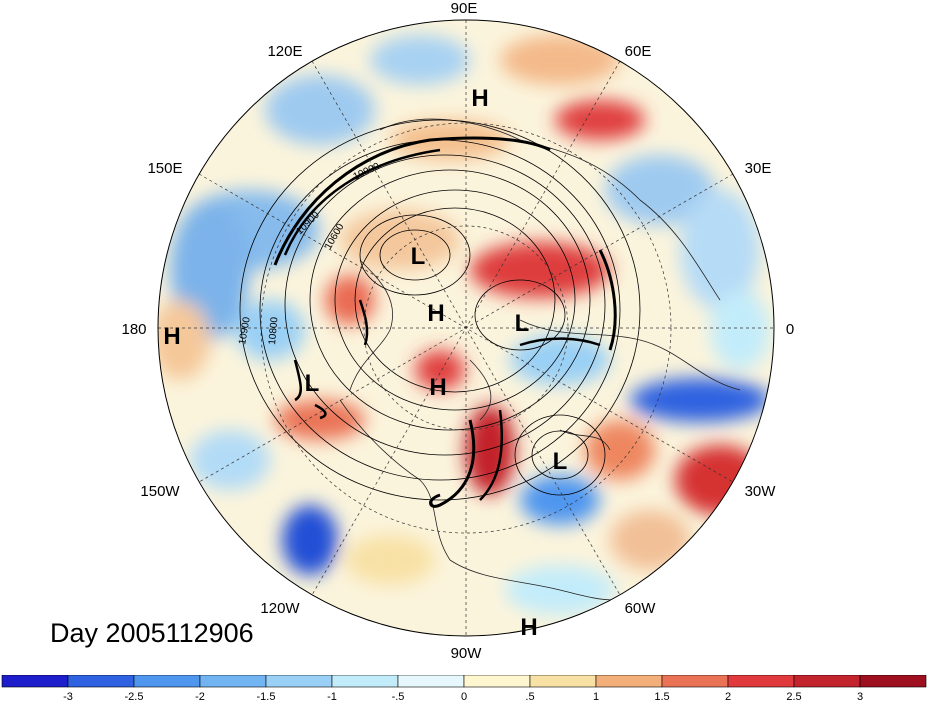 The image size is (928, 702). I want to click on colorbar-tick-label: 2, so click(728, 696).